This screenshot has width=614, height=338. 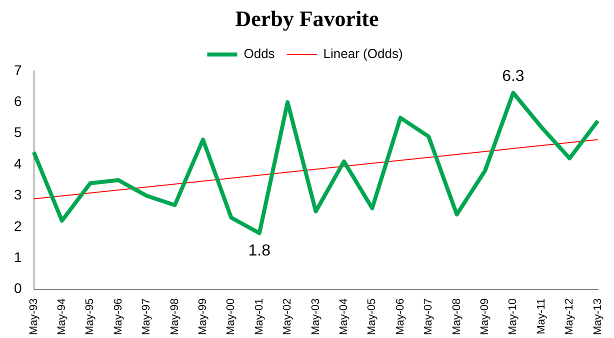 I want to click on legend-label: Linear (Odds), so click(x=363, y=54).